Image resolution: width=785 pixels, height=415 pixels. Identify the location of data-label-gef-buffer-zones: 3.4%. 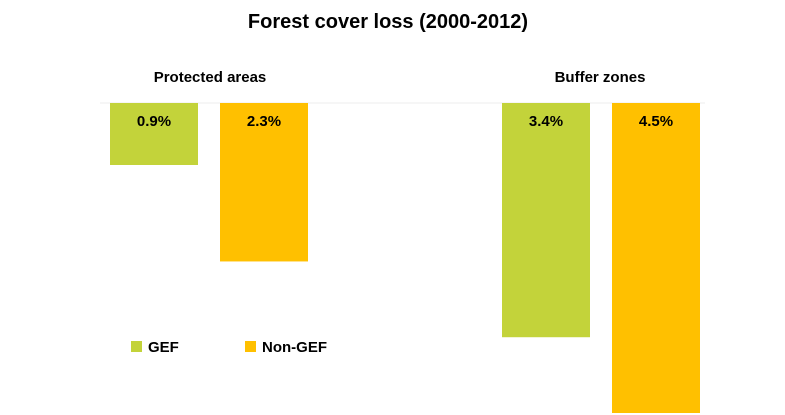
(546, 121).